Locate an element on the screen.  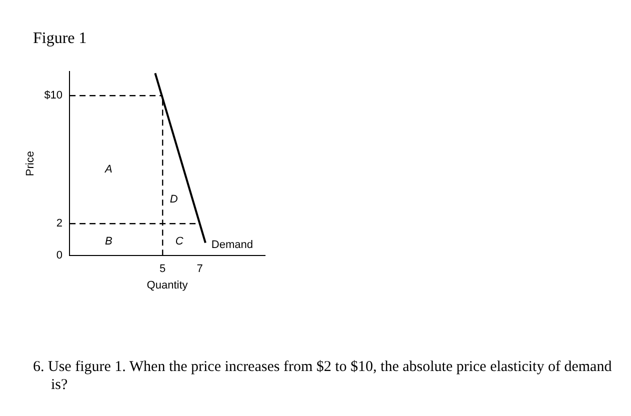
annotation: B is located at coordinates (108, 241).